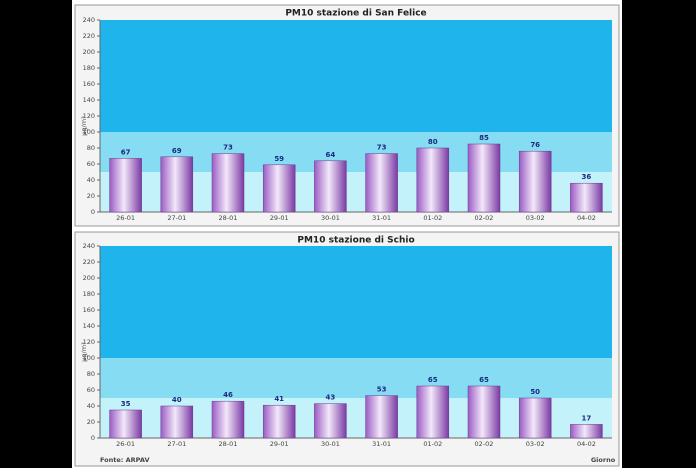 The width and height of the screenshot is (696, 468). I want to click on value-label: 35, so click(126, 404).